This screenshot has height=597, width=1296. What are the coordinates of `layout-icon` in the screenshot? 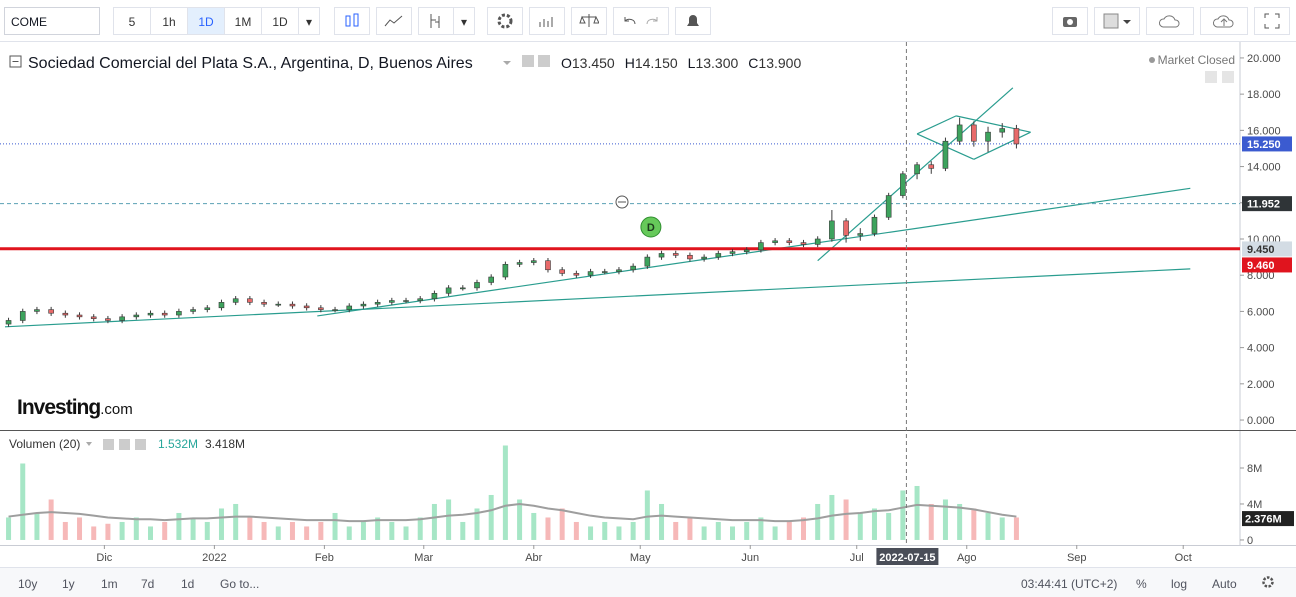 It's located at (1117, 20).